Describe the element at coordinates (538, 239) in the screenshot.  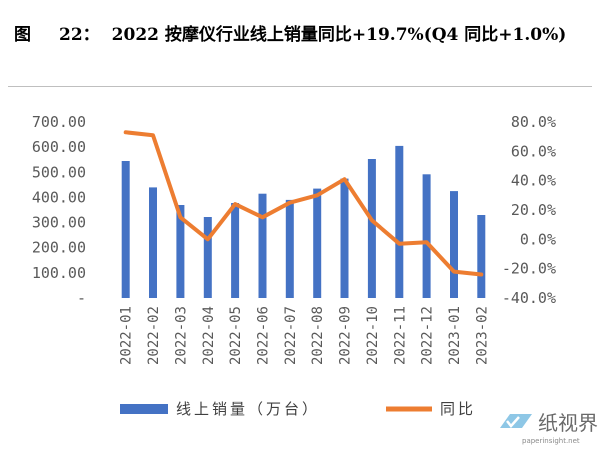
I see `y-right-tick: 0.0%` at that location.